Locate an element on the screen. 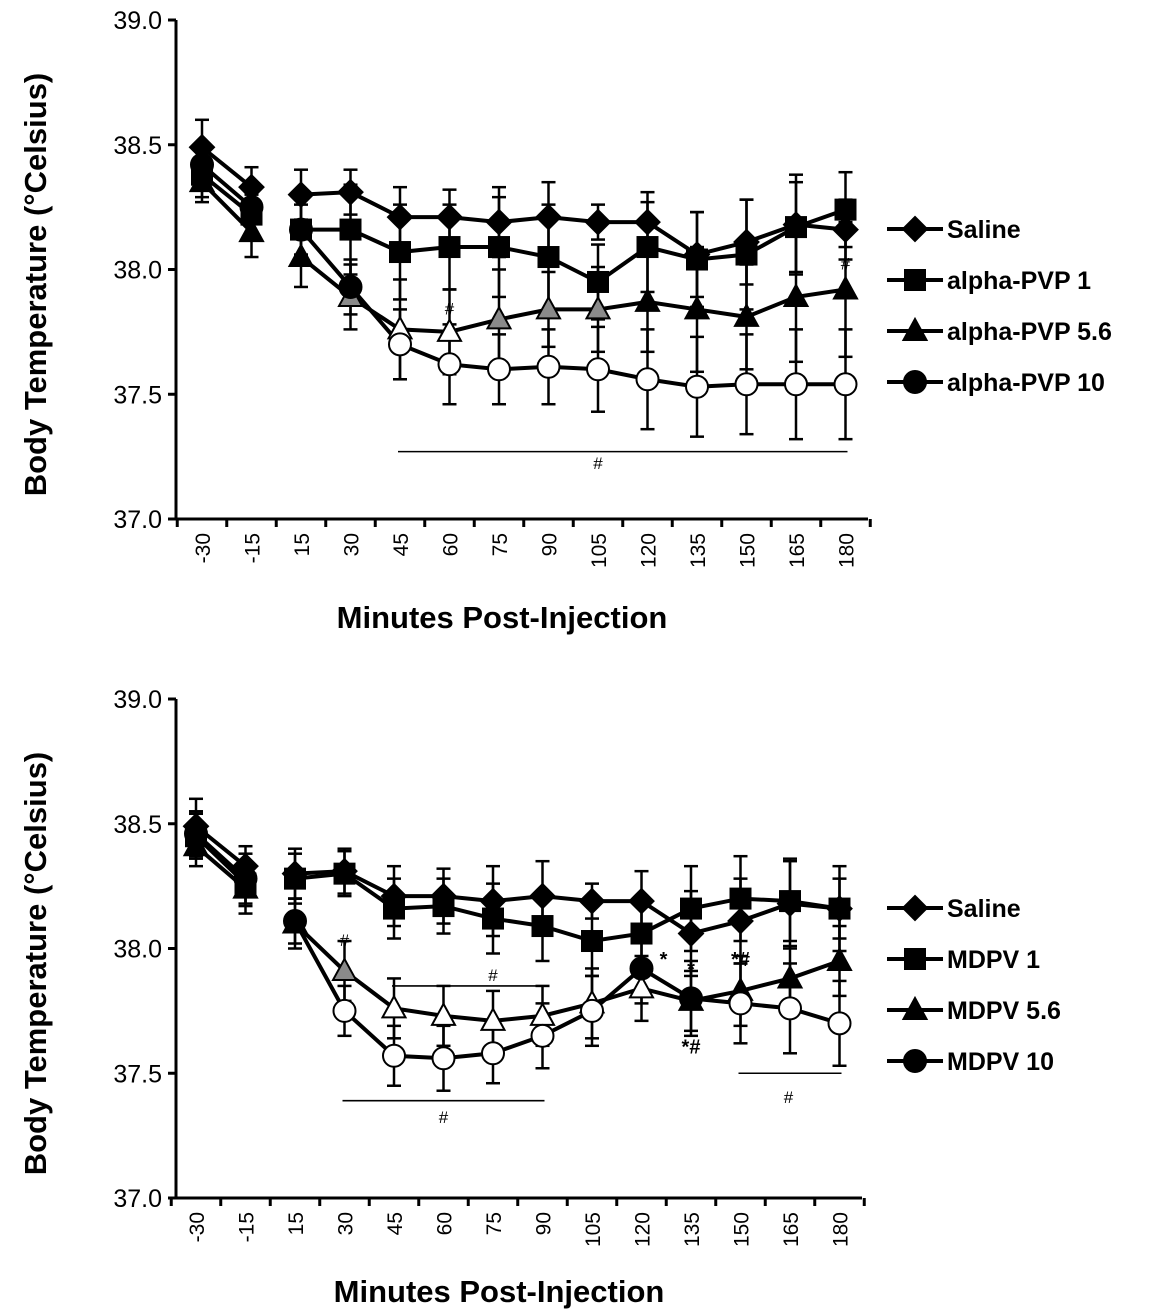 The width and height of the screenshot is (1163, 1313). x-tick-label: 90 is located at coordinates (550, 544).